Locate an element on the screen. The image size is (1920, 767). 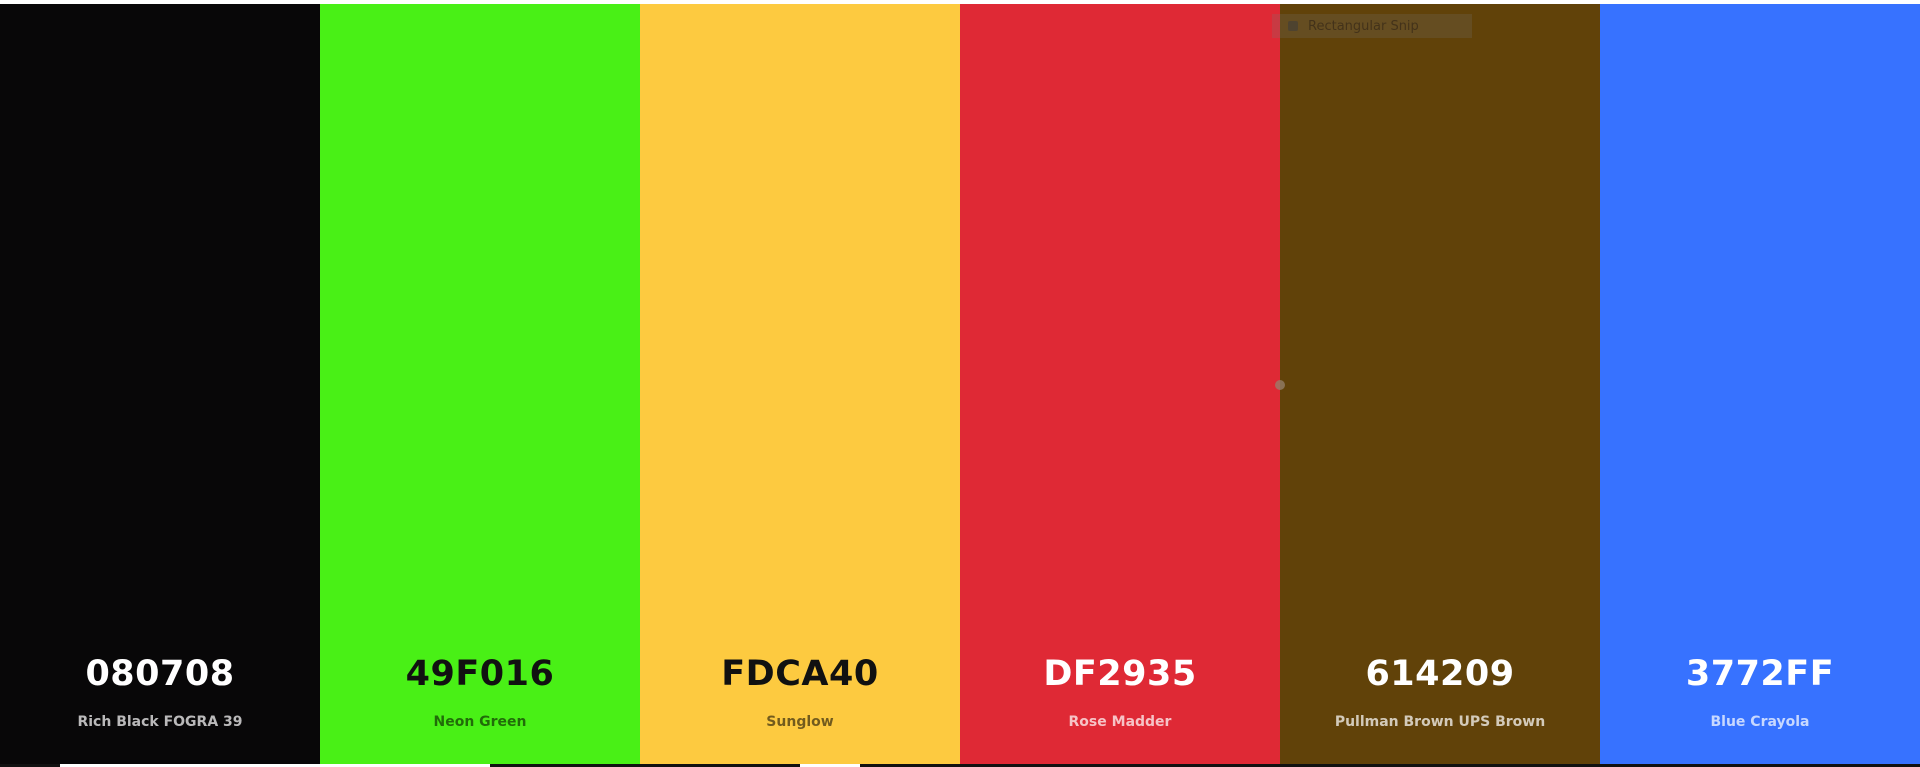
color-hex-code: FDCA40 is located at coordinates (800, 674).